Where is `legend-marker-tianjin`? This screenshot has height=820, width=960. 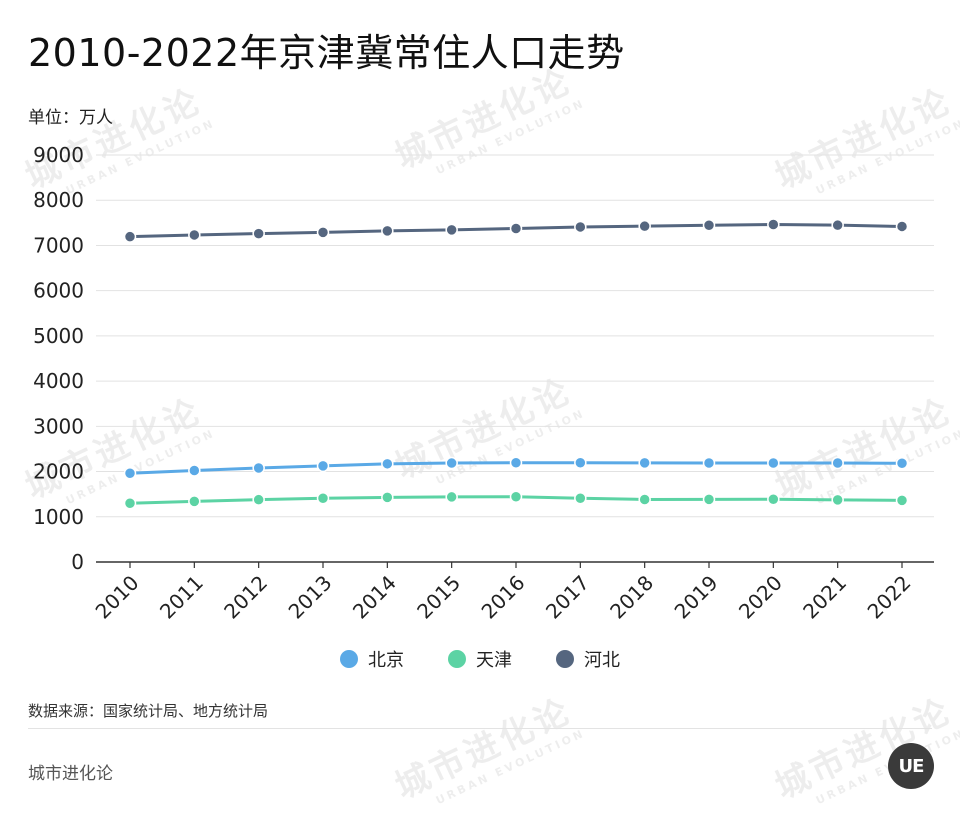
legend-marker-tianjin is located at coordinates (457, 659).